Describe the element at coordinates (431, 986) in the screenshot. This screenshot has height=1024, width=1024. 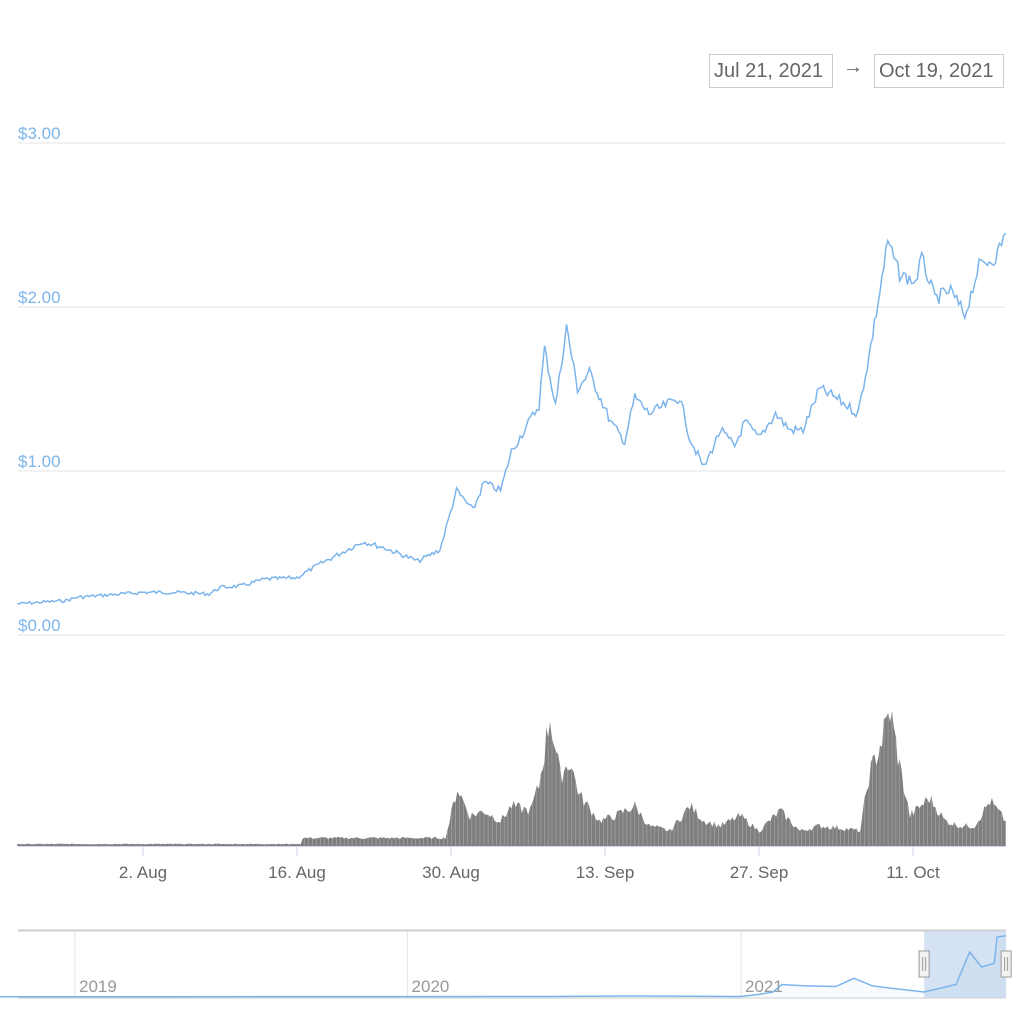
I see `navigator-year-label: 2020` at that location.